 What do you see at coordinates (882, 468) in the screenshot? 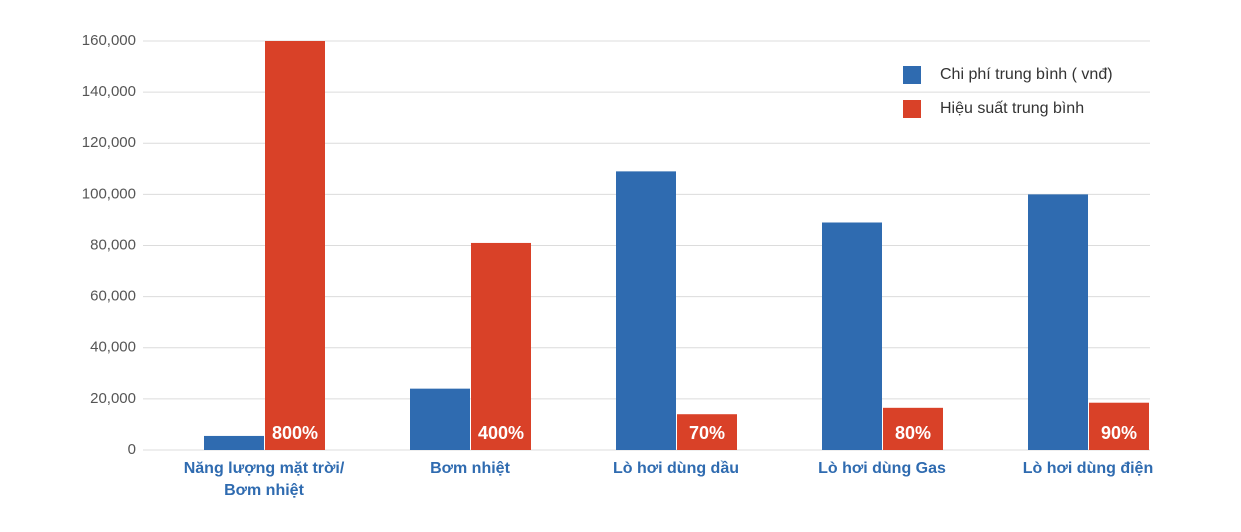
I see `x-tick-label: Lò hơi dùng Gas` at bounding box center [882, 468].